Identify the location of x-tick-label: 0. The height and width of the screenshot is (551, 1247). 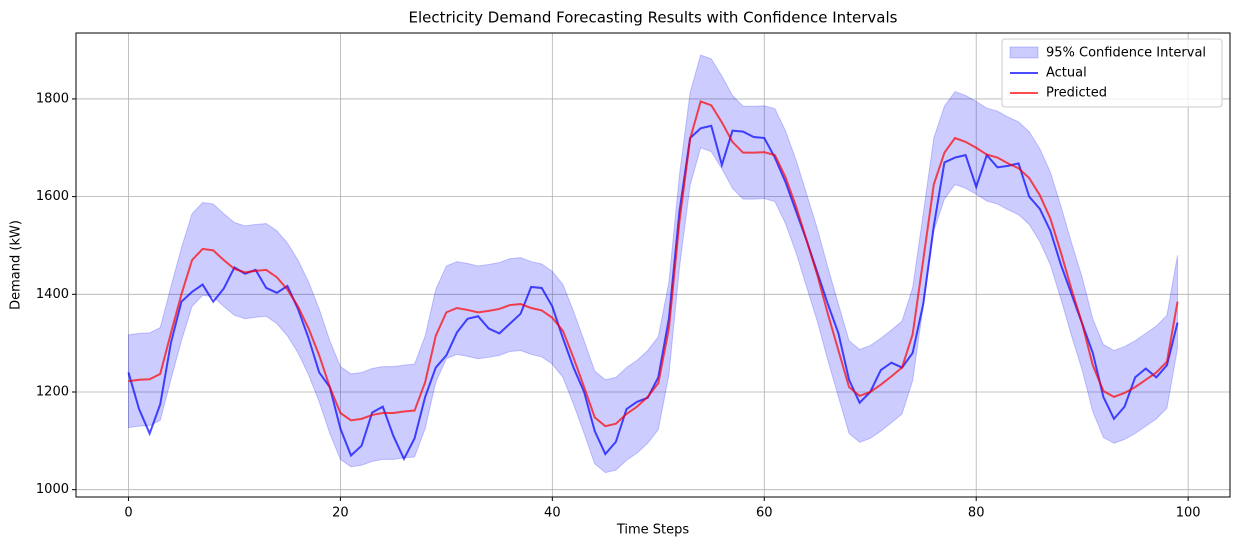
(128, 513).